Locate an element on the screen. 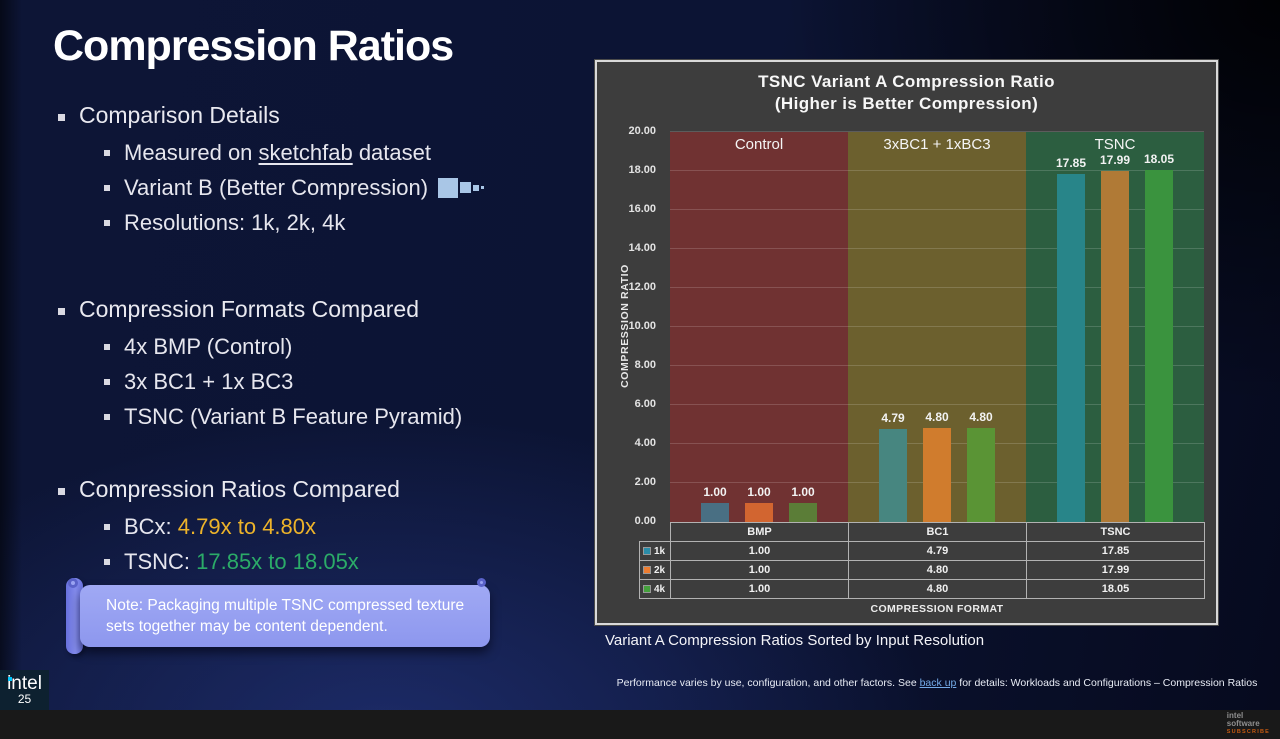 This screenshot has width=1280, height=739. tsnc-range-value: 17.85x to 18.05x is located at coordinates (277, 561).